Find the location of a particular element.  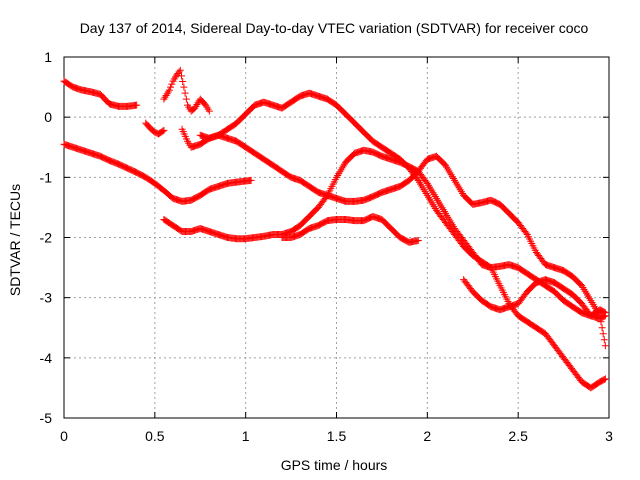

x-tick-label: 2 is located at coordinates (427, 436).